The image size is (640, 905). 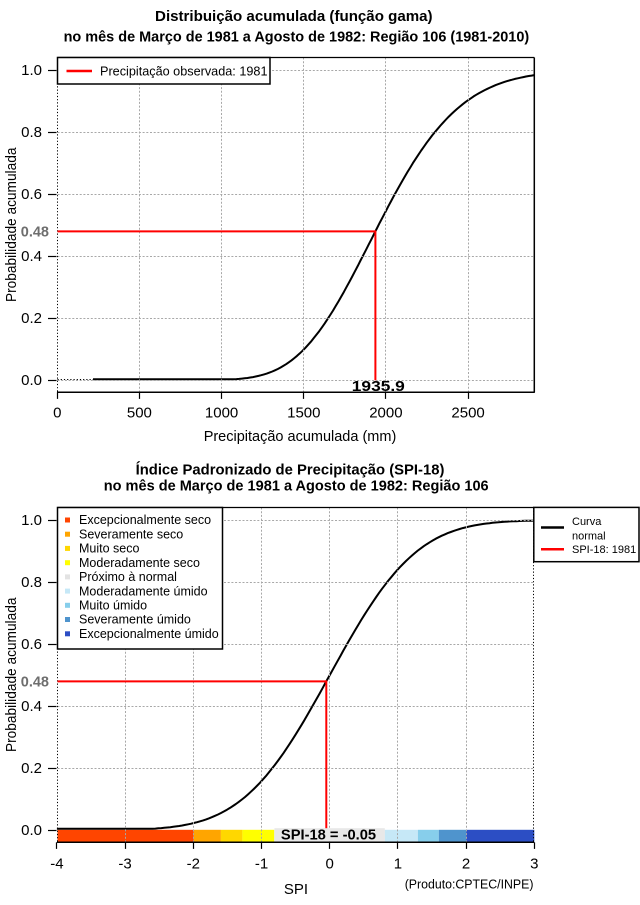 What do you see at coordinates (149, 634) in the screenshot?
I see `svg-text: Excepcionalmente úmido` at bounding box center [149, 634].